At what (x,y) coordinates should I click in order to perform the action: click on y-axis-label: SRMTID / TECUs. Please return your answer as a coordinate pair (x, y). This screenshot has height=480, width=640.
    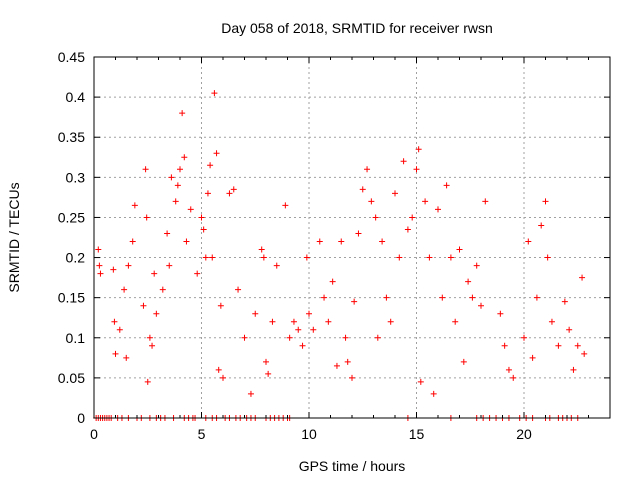
    Looking at the image, I should click on (14, 237).